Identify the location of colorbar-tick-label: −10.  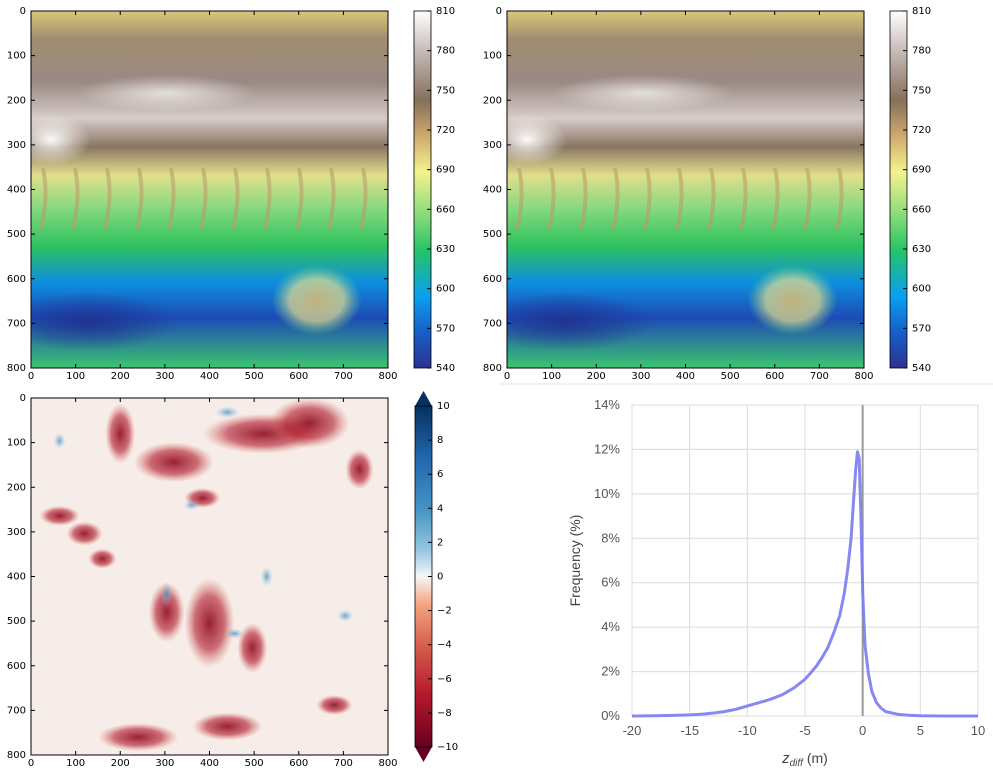
(447, 747).